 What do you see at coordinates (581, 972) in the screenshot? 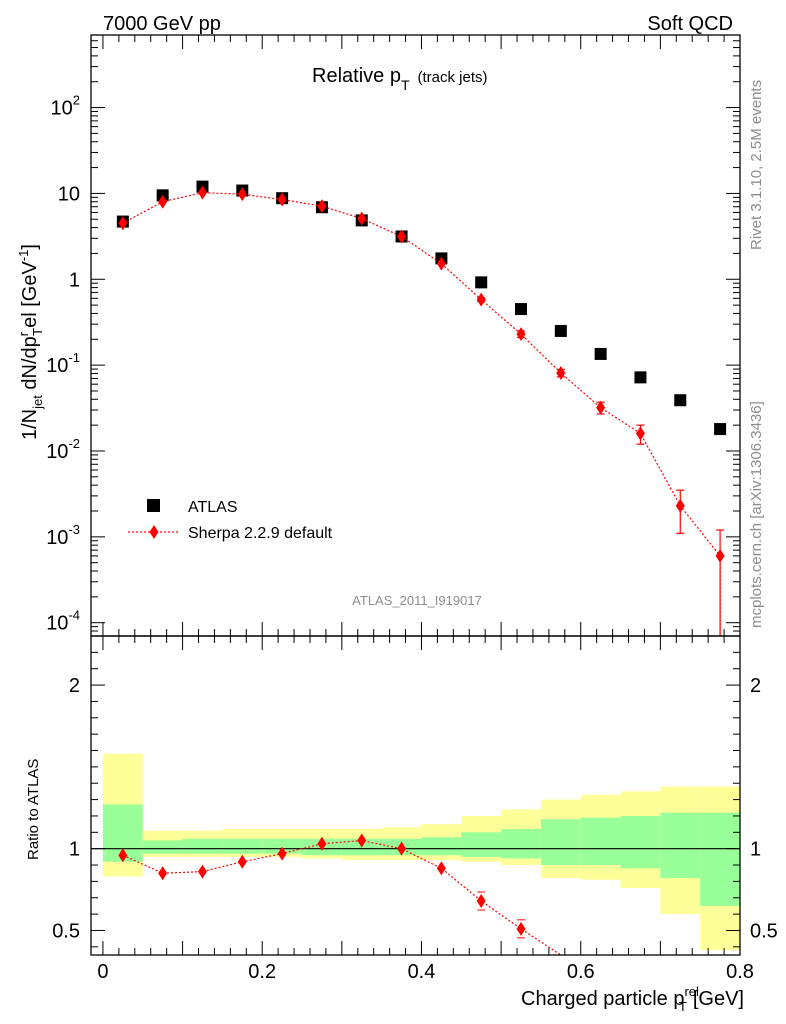
I see `x-tick-label: 0.6` at bounding box center [581, 972].